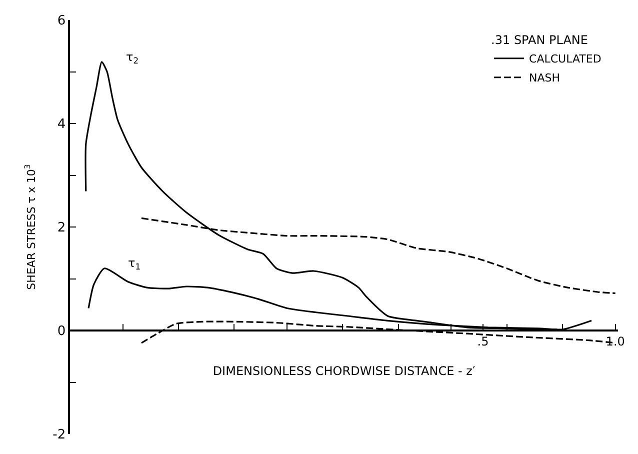 The width and height of the screenshot is (638, 454). What do you see at coordinates (544, 78) in the screenshot?
I see `legend-label: NASH` at bounding box center [544, 78].